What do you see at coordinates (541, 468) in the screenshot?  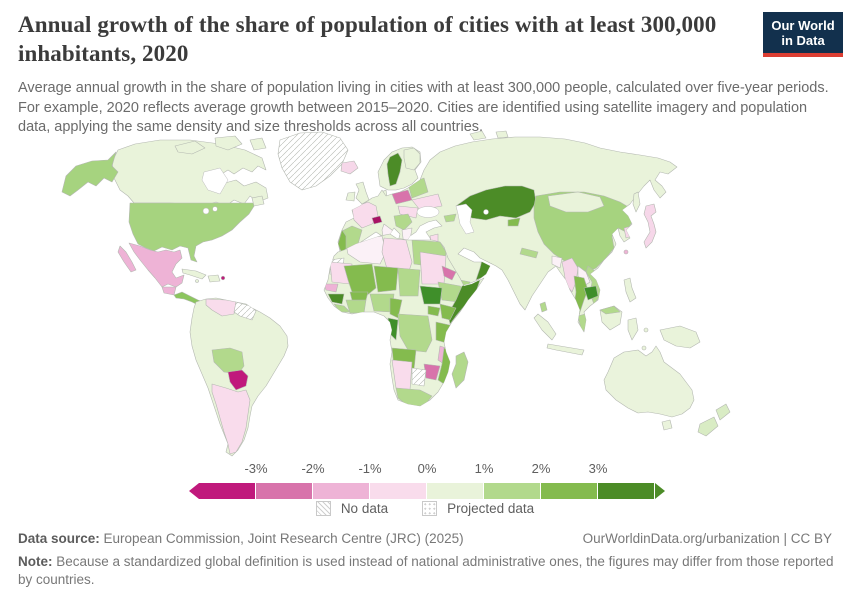 I see `legend-tick: 2%` at bounding box center [541, 468].